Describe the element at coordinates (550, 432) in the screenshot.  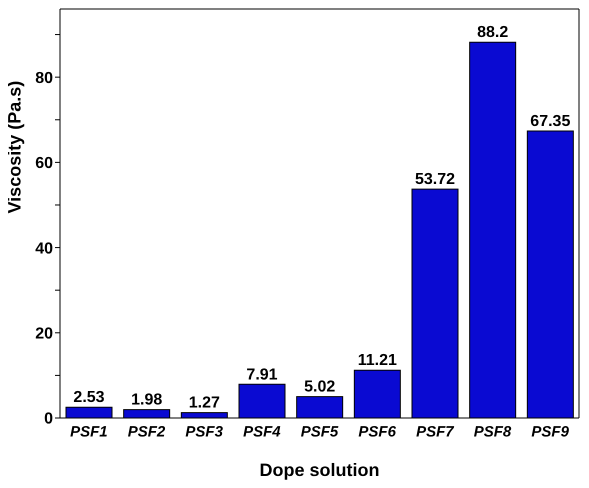
I see `x-tick-label: PSF9` at that location.